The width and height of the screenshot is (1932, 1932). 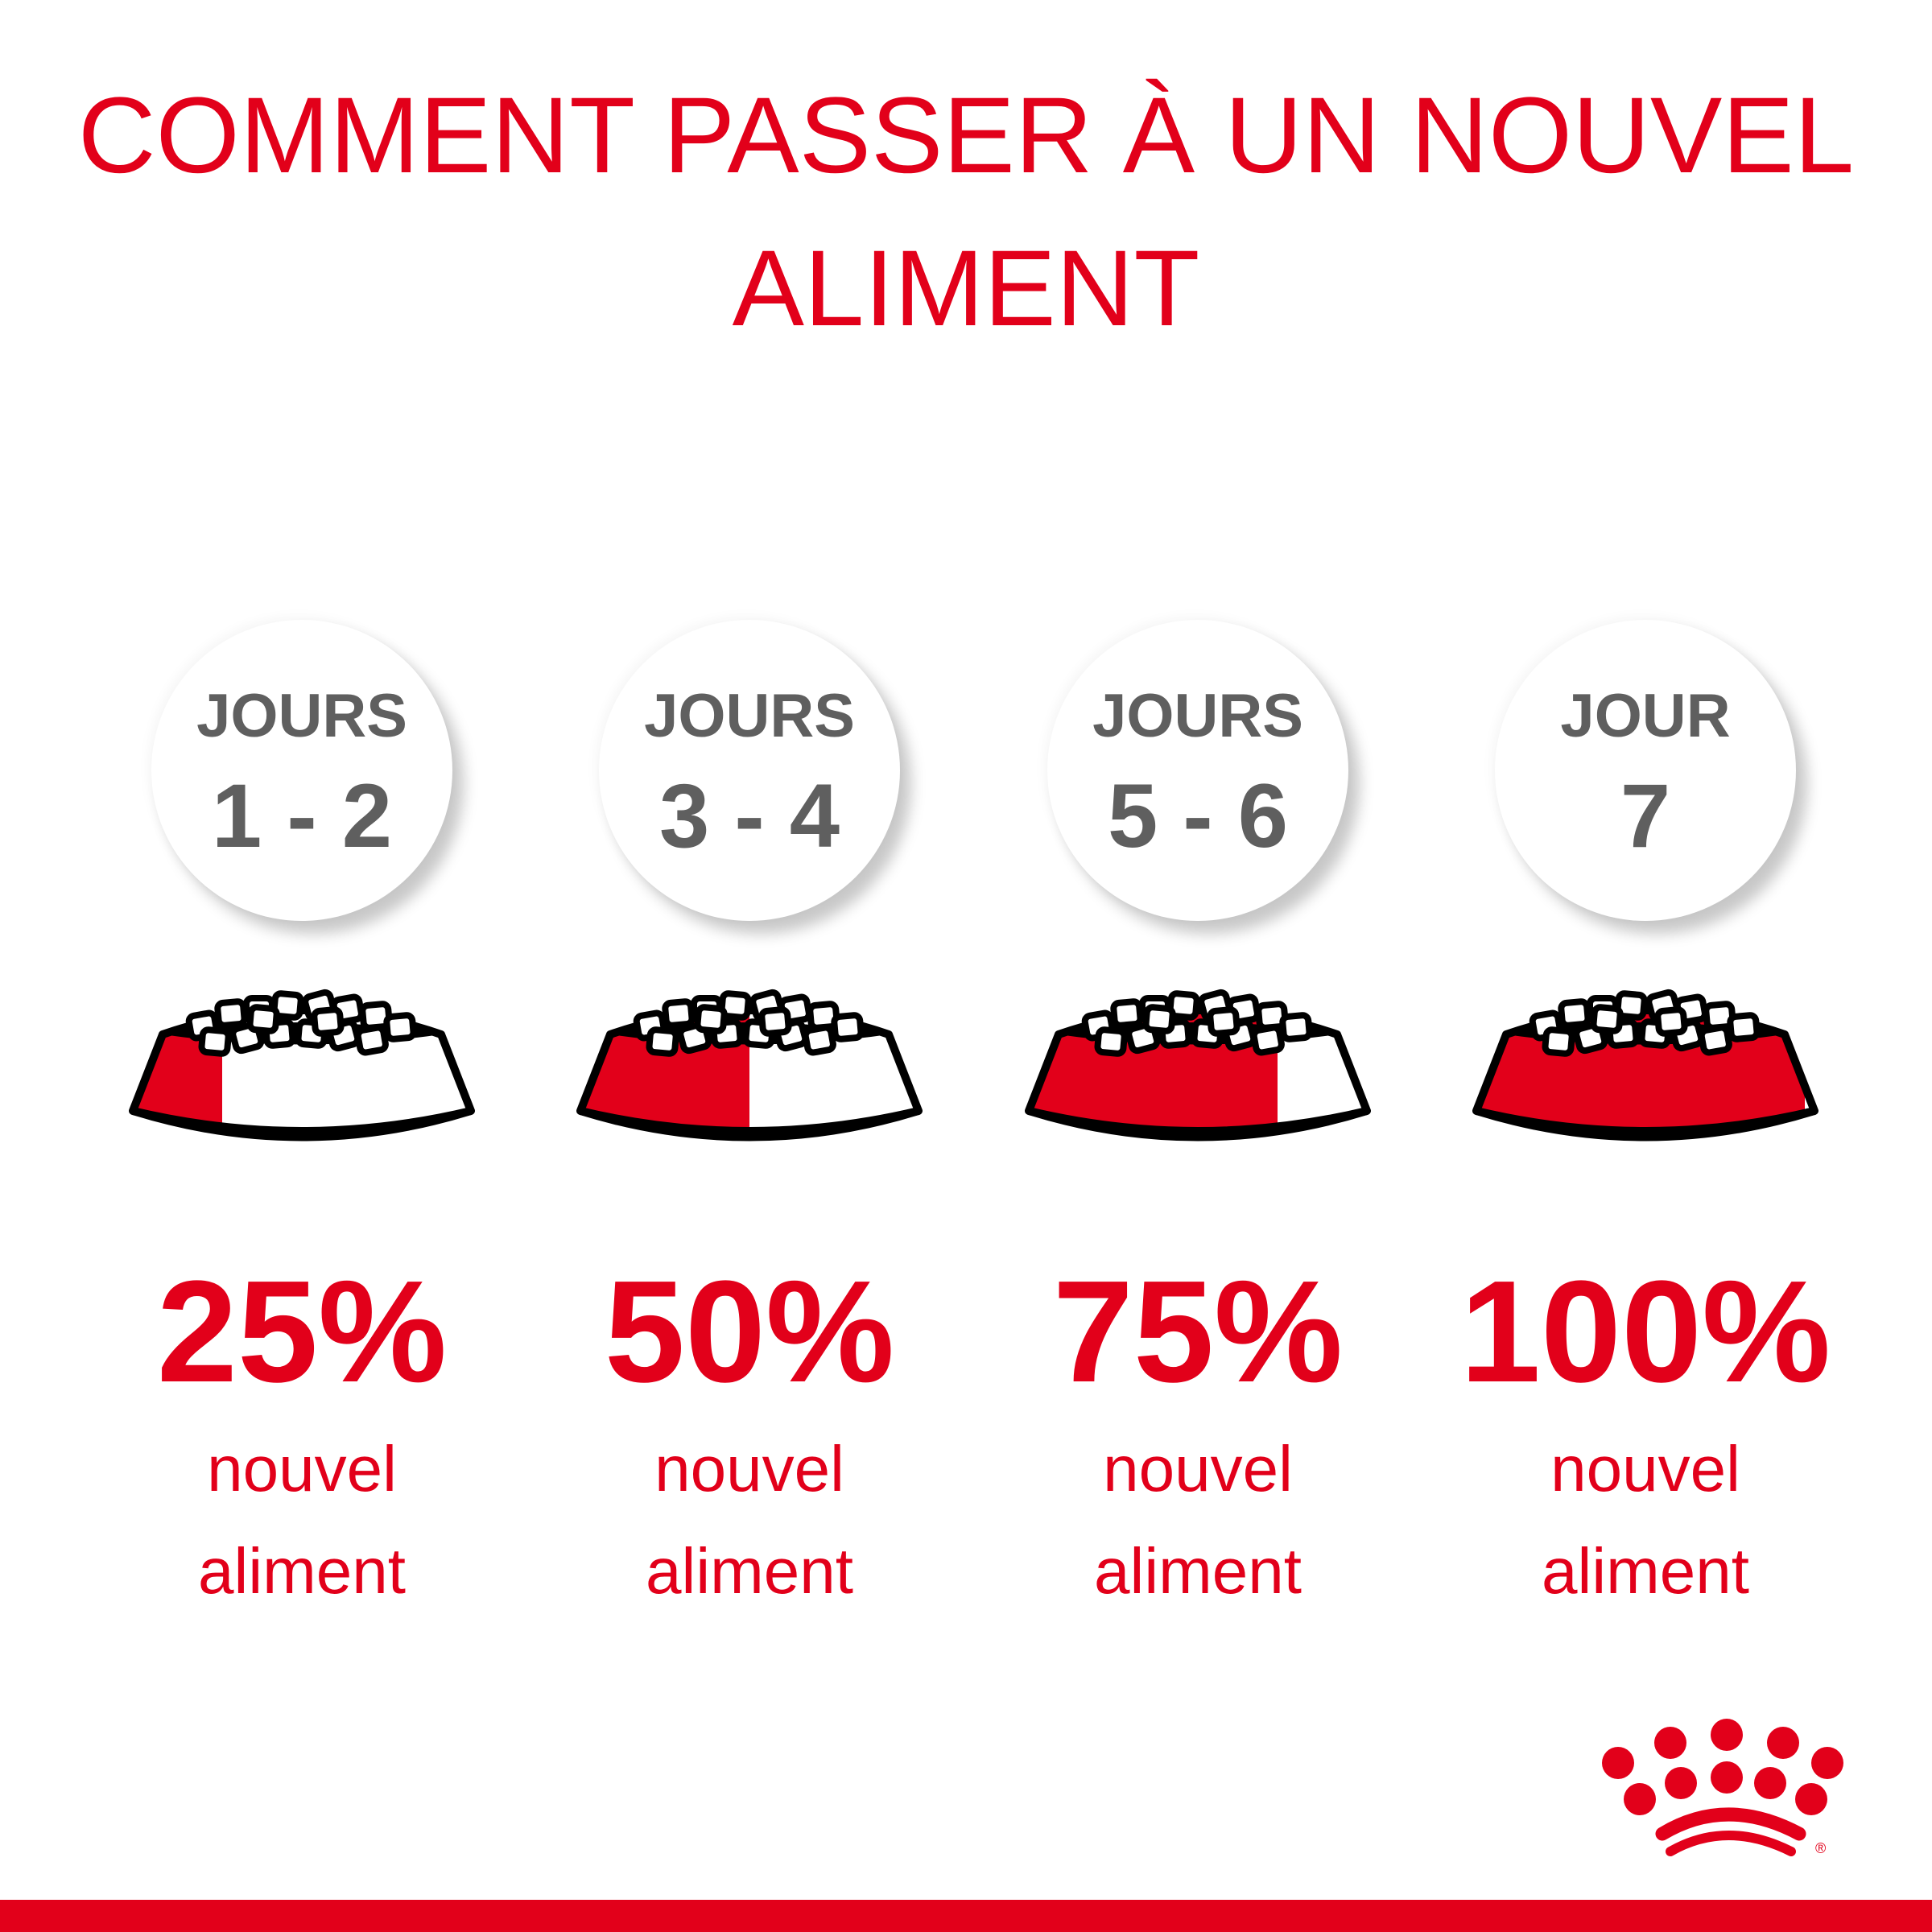 What do you see at coordinates (1198, 1332) in the screenshot?
I see `percent-value: 75%` at bounding box center [1198, 1332].